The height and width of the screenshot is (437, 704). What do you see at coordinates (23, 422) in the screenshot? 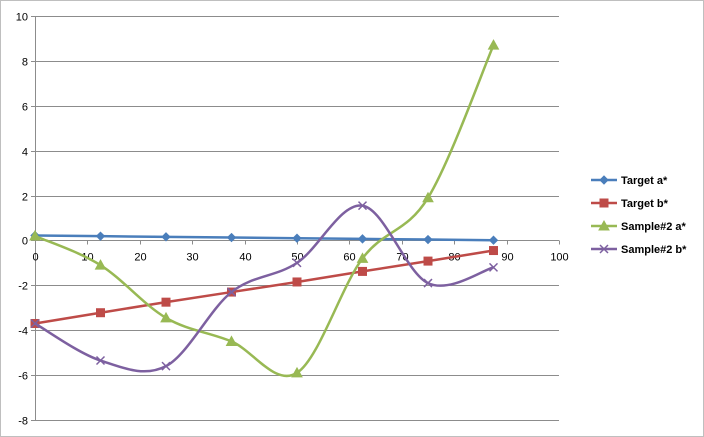
I see `y-tick-label: -8` at bounding box center [23, 422].